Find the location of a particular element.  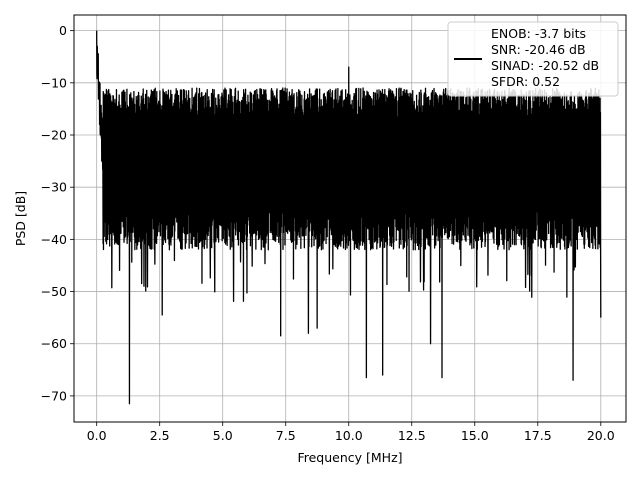

x-tick-label: 5.0 is located at coordinates (223, 435).